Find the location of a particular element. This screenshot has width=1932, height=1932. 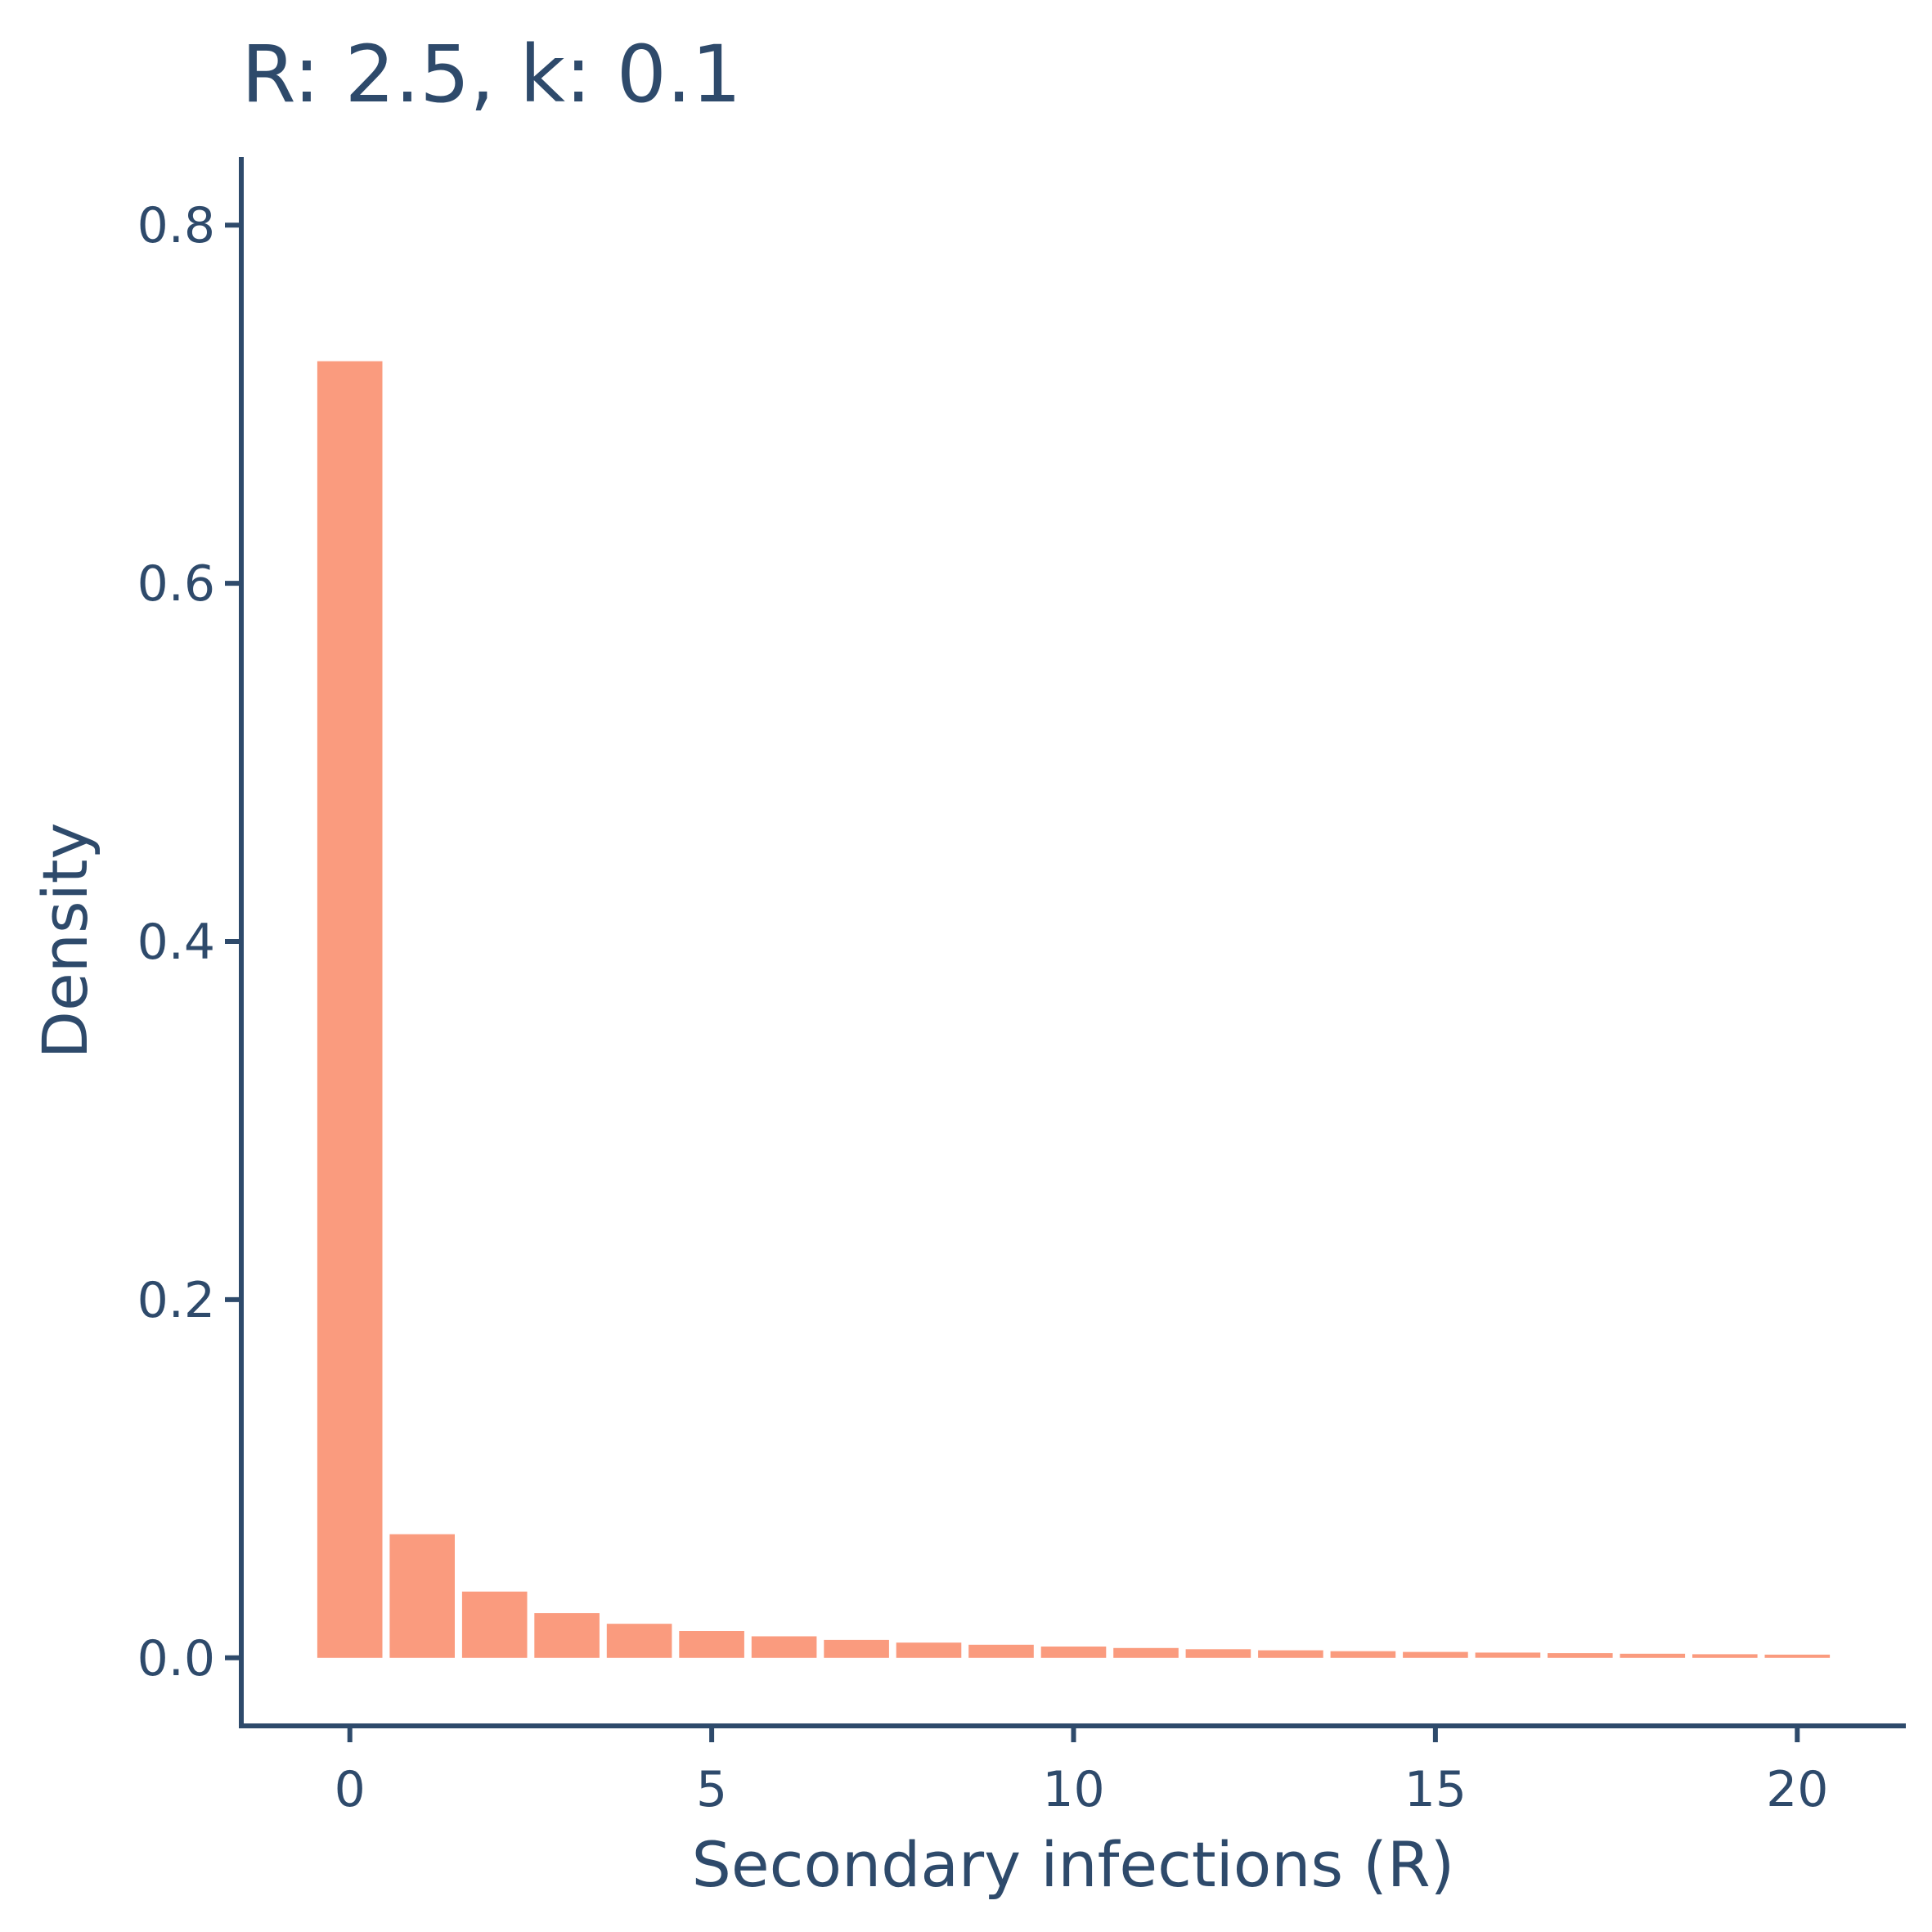

y-tick-label-0.6: 0.6 is located at coordinates (176, 584).